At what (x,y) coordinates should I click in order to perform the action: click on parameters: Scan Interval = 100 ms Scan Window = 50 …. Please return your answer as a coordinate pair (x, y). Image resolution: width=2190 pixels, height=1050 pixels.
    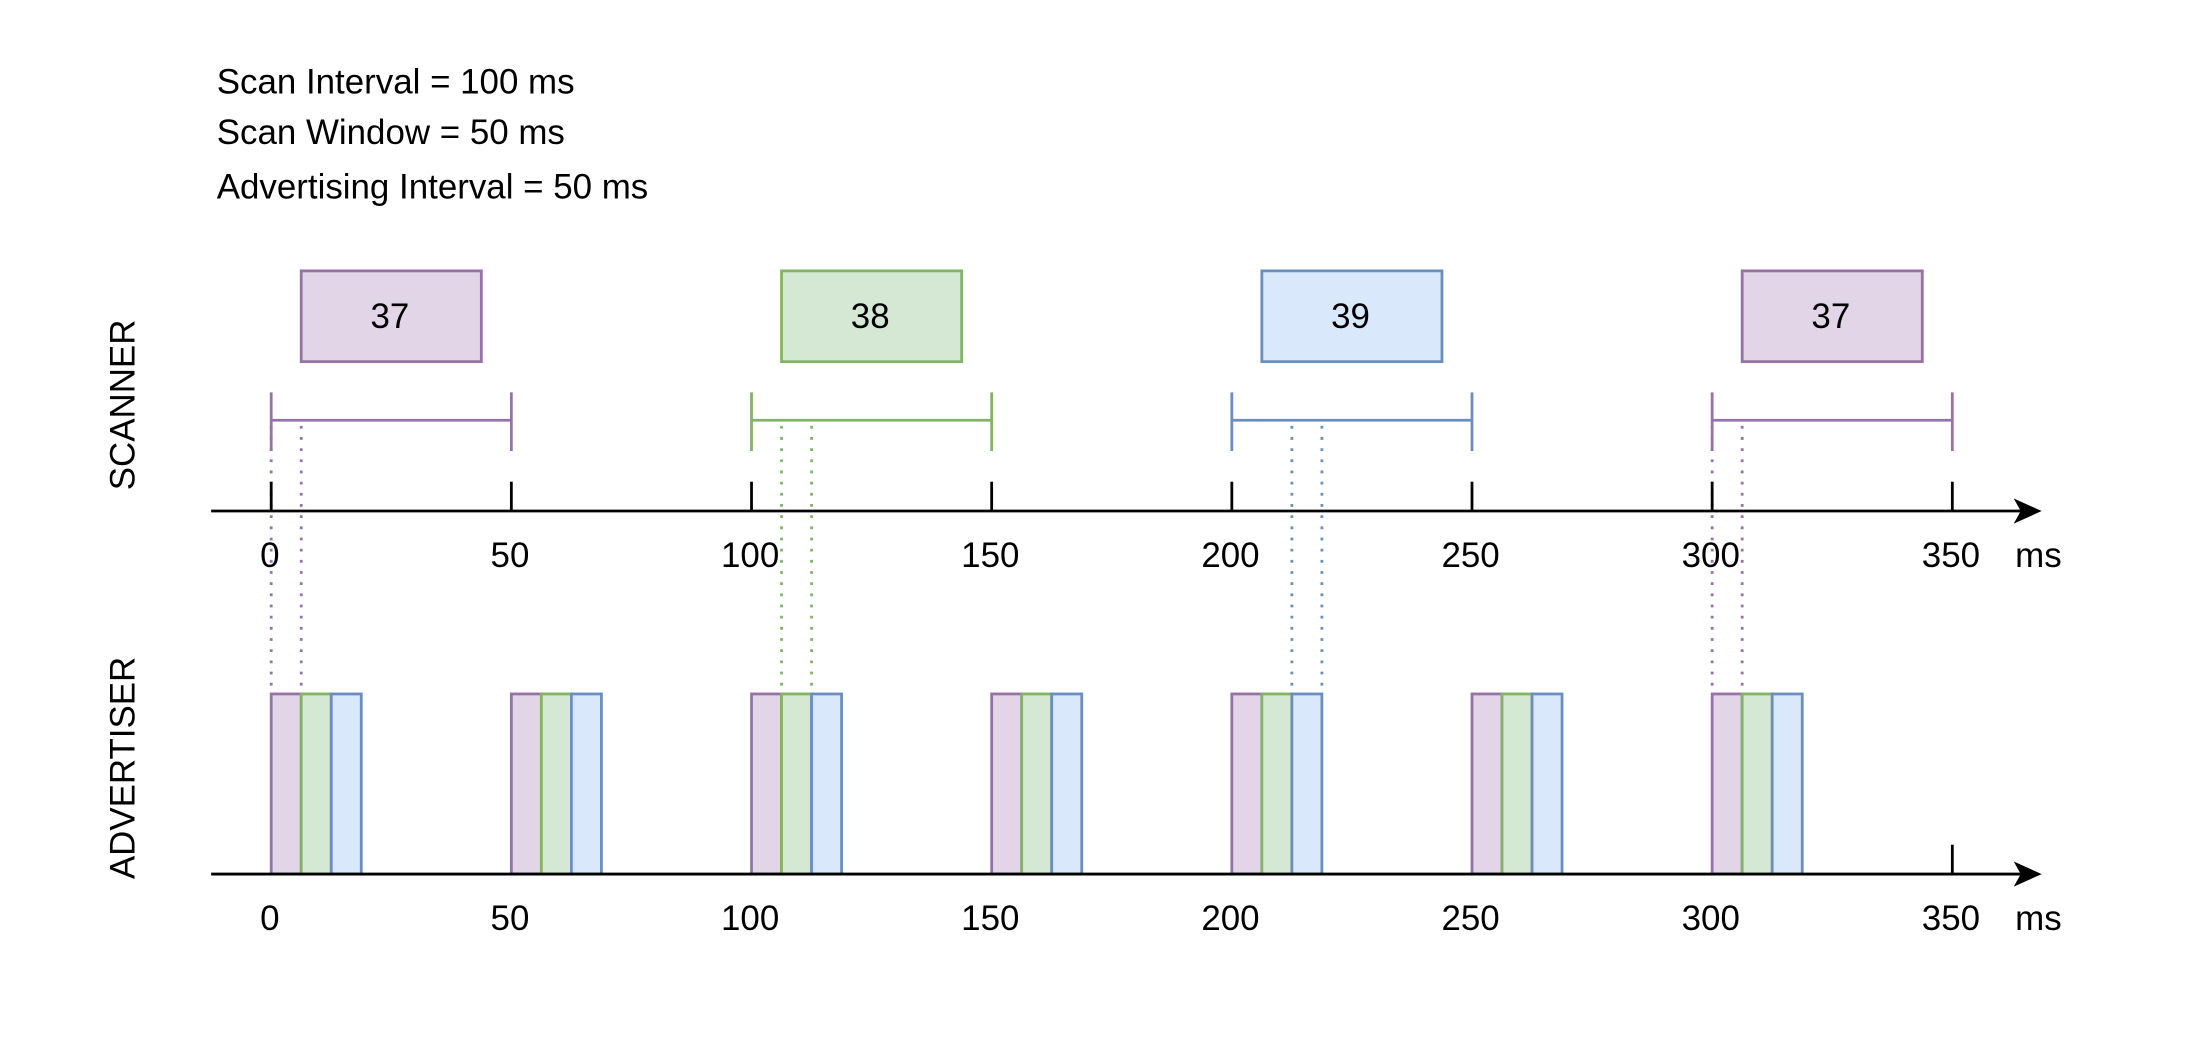
    Looking at the image, I should click on (432, 135).